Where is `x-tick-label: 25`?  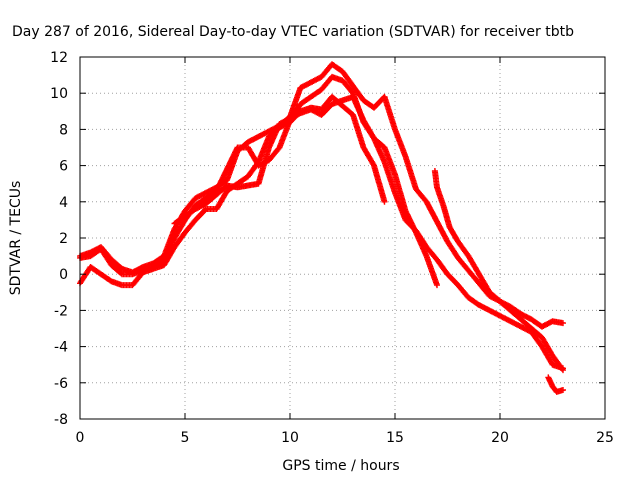 x-tick-label: 25 is located at coordinates (605, 438).